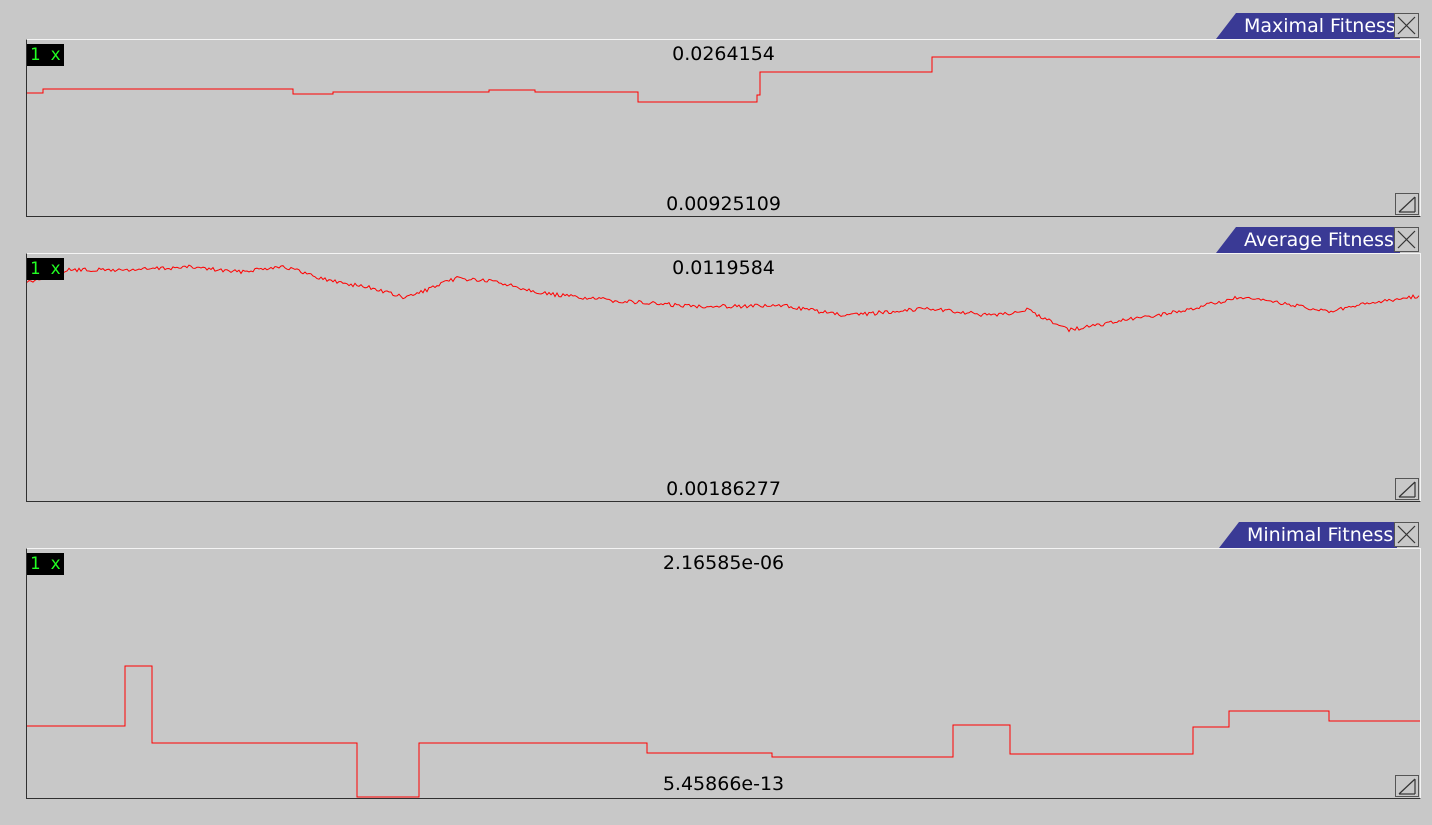 This screenshot has height=825, width=1432. I want to click on panel-max-close-button, so click(1406, 25).